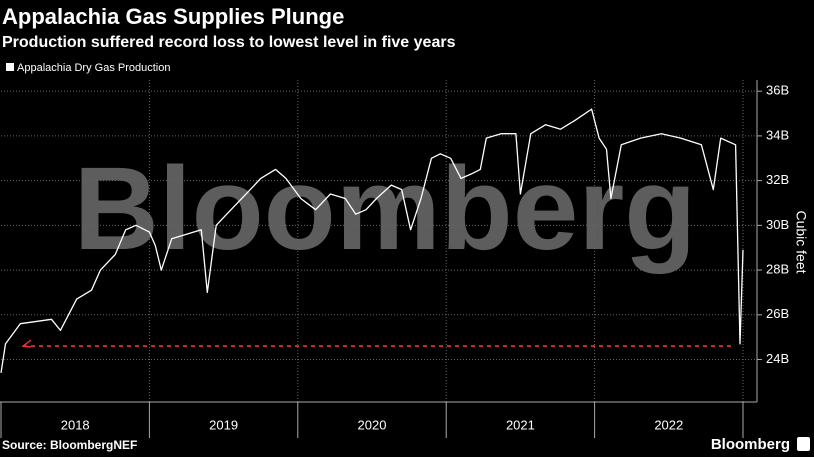  What do you see at coordinates (26, 343) in the screenshot?
I see `reference-arrow` at bounding box center [26, 343].